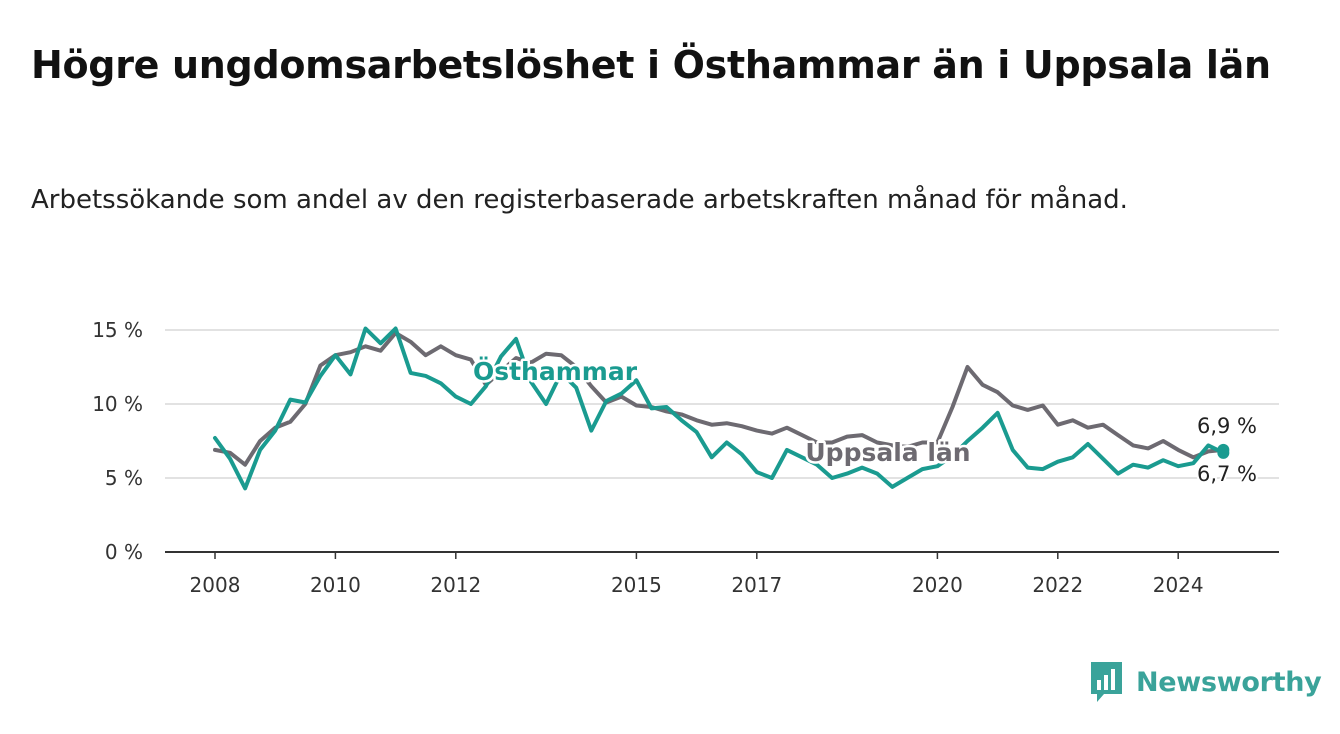 Image resolution: width=1340 pixels, height=734 pixels. I want to click on brand-name: Newsworthy, so click(1229, 682).